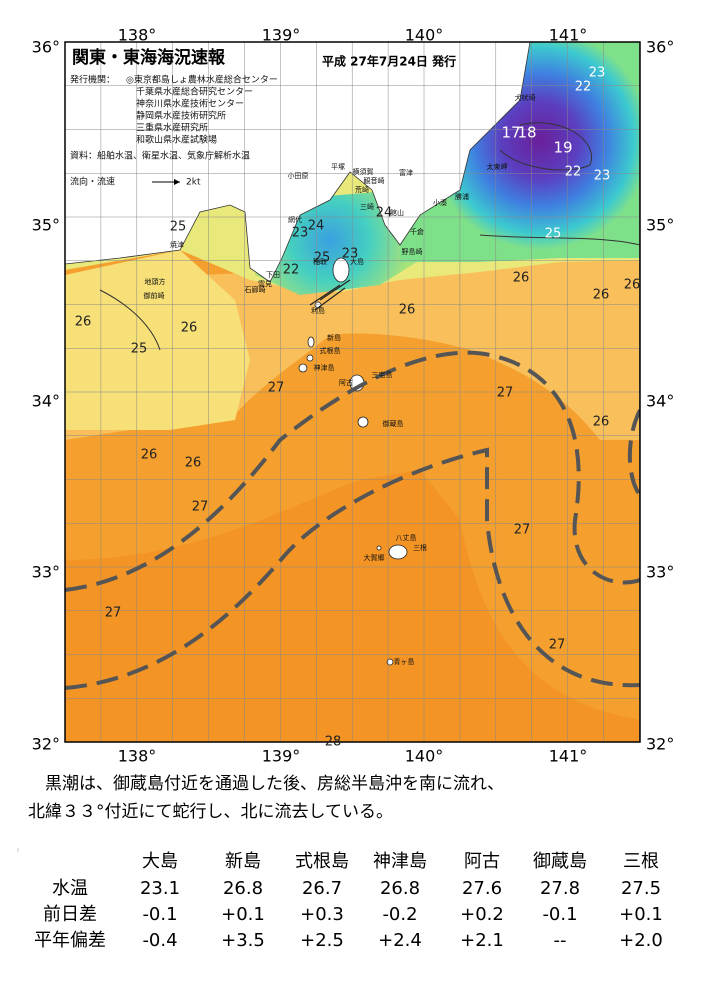 The image size is (709, 1002). I want to click on place-name: 式根島, so click(330, 350).